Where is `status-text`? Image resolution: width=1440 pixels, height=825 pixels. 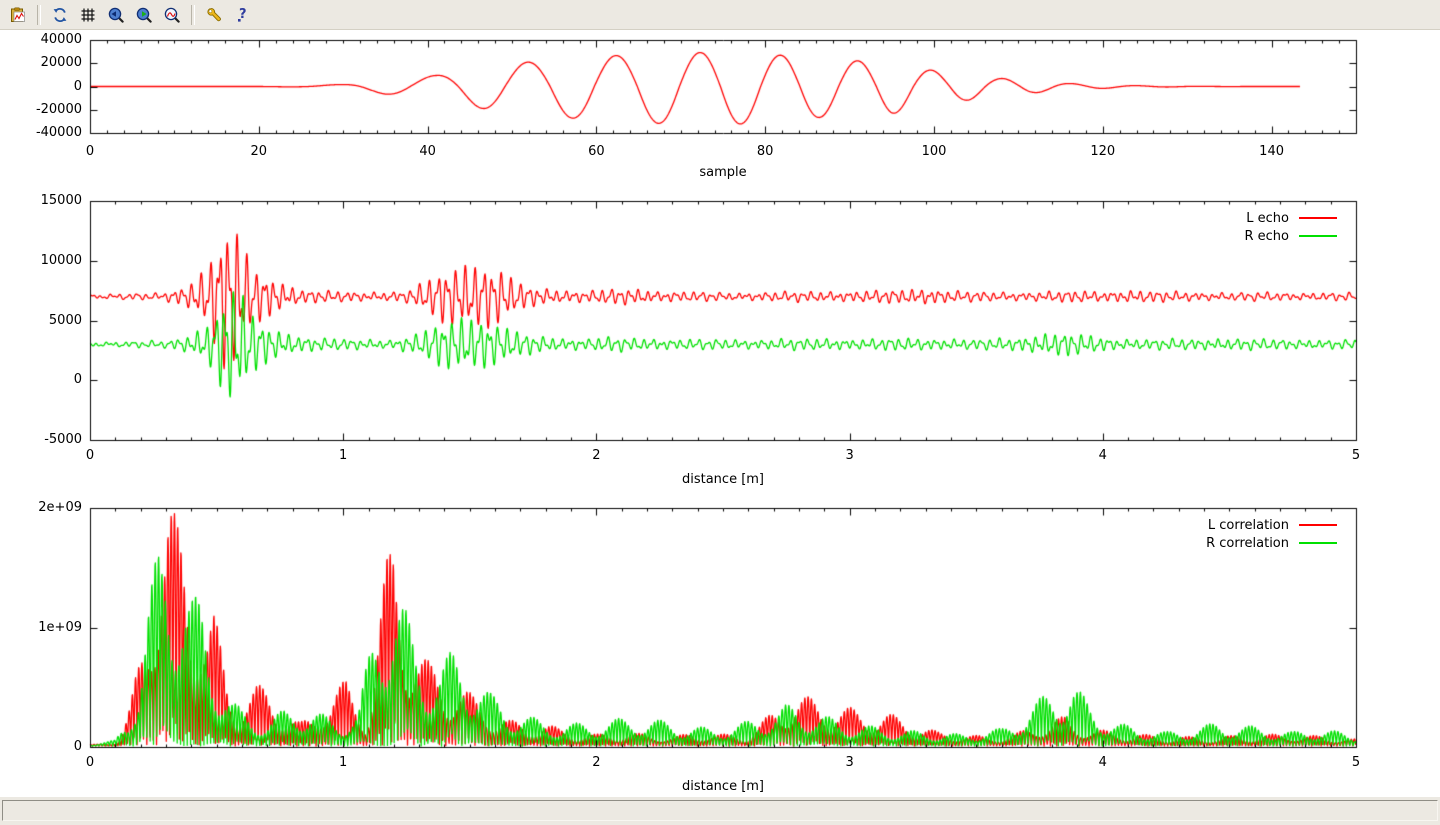
status-text is located at coordinates (720, 810).